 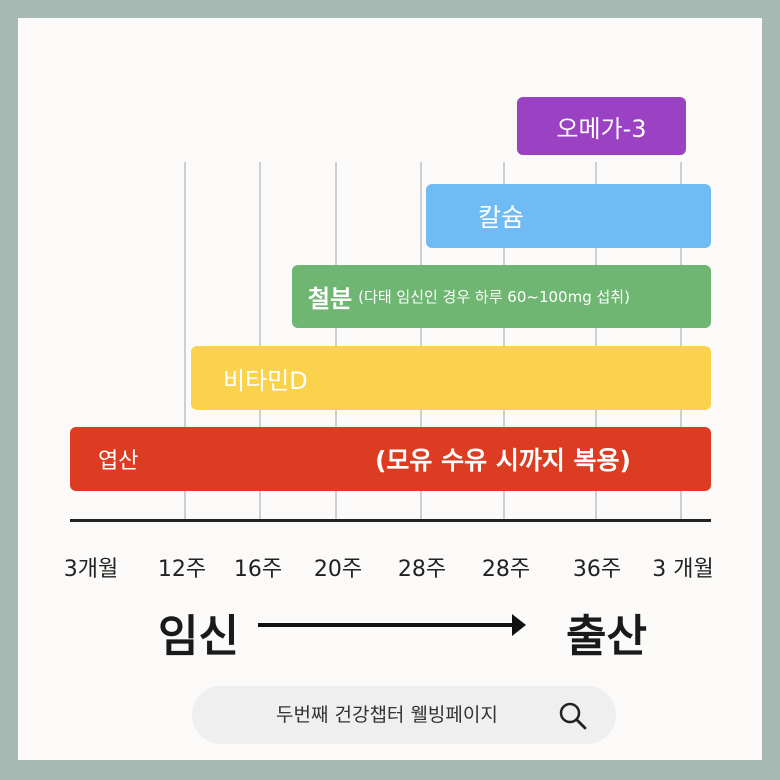 I want to click on timeline-start-label: 임신, so click(x=198, y=636).